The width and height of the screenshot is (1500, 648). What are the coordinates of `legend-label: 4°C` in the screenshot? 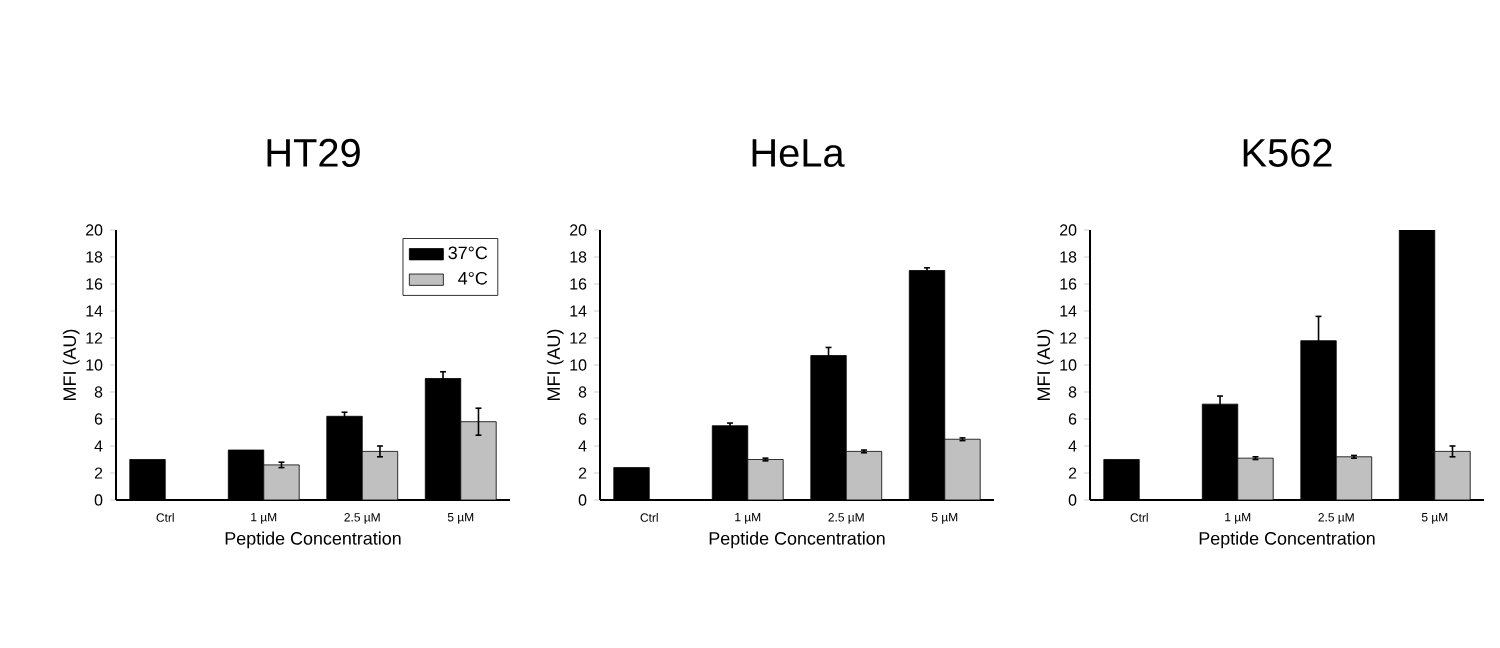 It's located at (473, 278).